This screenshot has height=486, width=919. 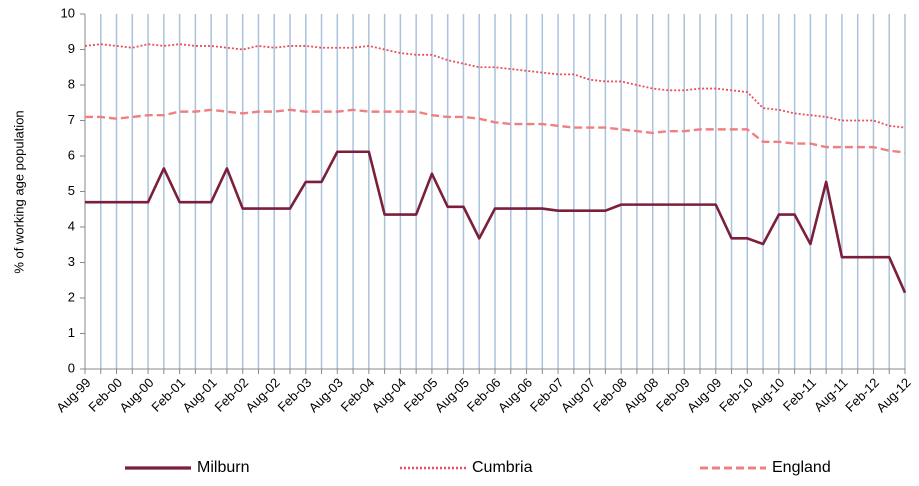 I want to click on y-tick-label: 10, so click(x=68, y=12).